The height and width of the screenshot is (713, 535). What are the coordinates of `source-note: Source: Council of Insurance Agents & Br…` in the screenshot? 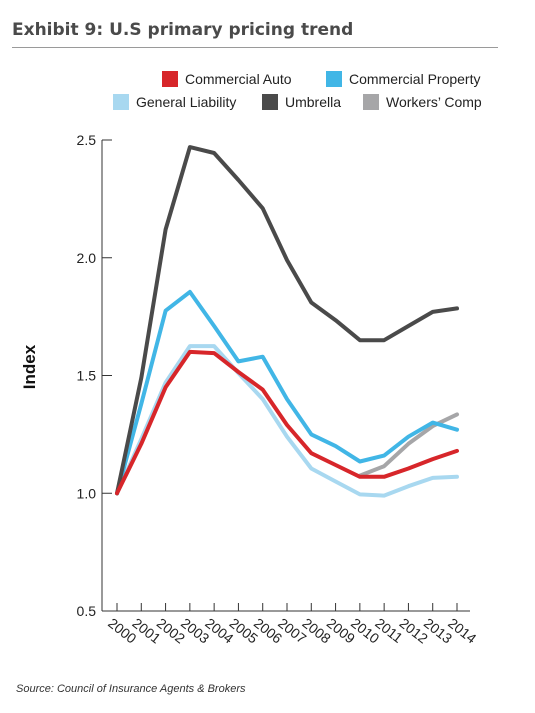 It's located at (131, 689).